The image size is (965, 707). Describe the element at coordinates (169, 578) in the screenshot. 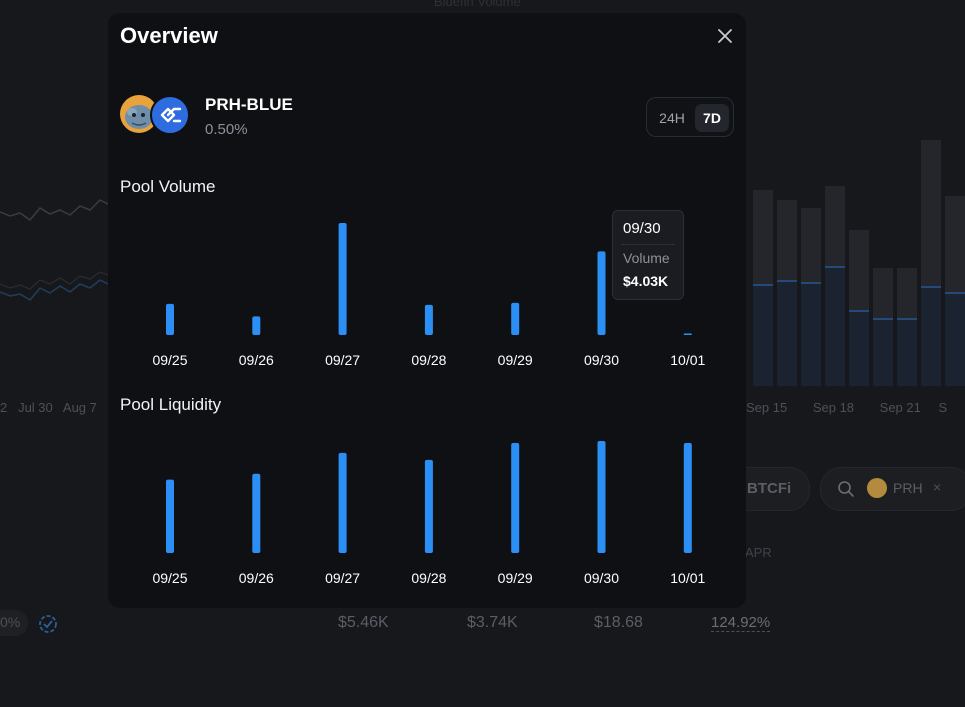

I see `liquidity-tick-label: 09/25` at that location.